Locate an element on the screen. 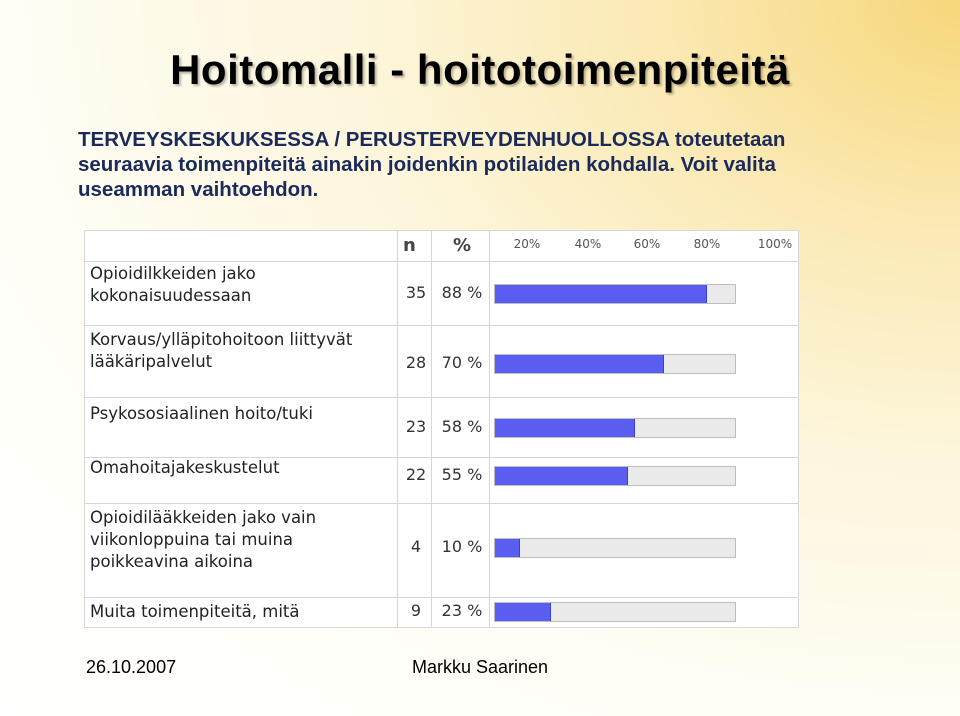 The image size is (960, 716). row-percent: 23 % is located at coordinates (462, 610).